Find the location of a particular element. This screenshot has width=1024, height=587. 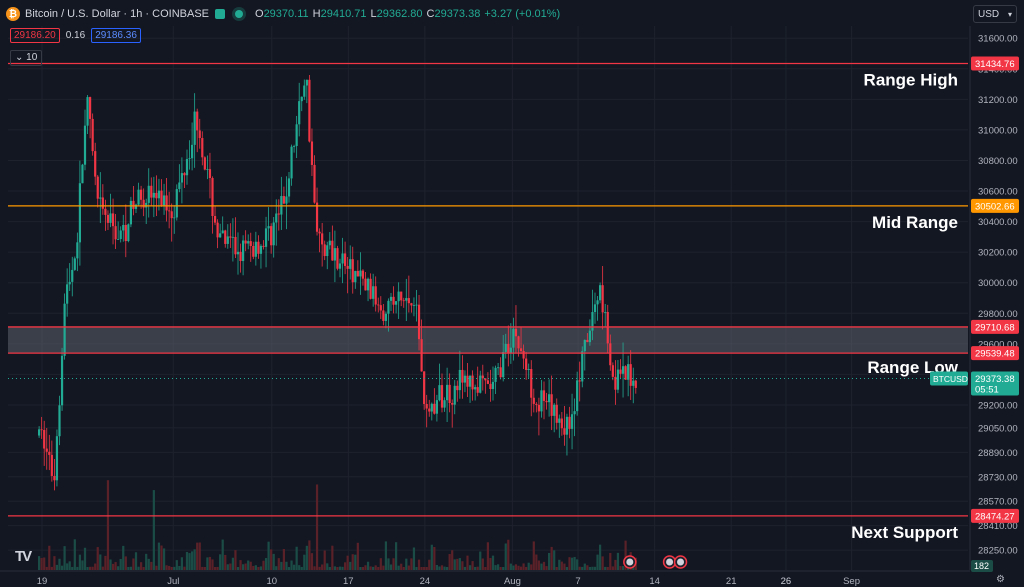

level-price-tag: 29710.68 is located at coordinates (995, 326).